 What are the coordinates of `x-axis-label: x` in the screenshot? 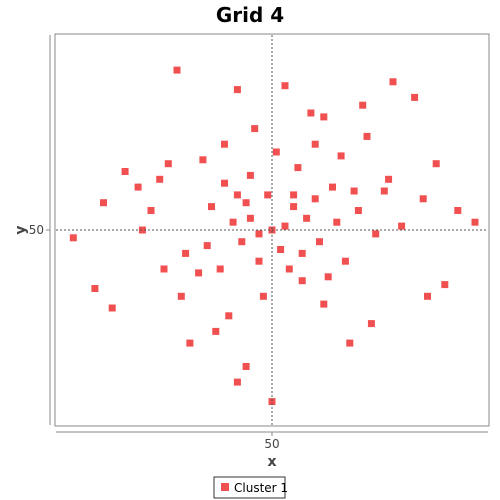 It's located at (271, 462).